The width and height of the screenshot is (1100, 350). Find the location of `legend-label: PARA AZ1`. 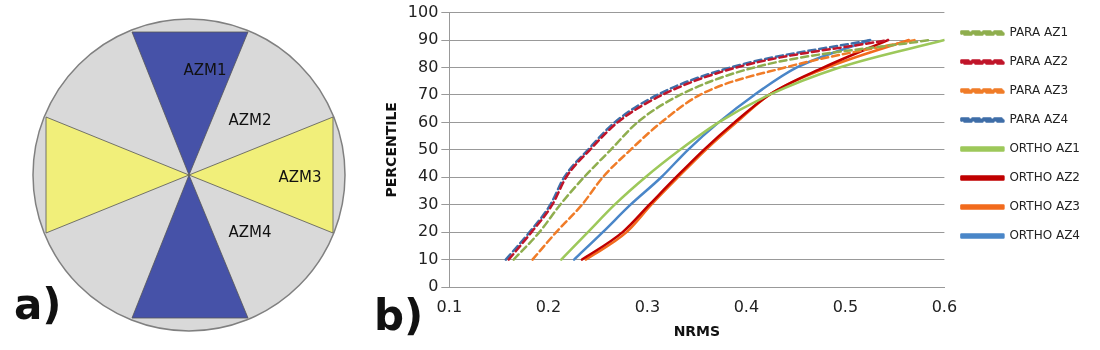

legend-label: PARA AZ1 is located at coordinates (1039, 32).